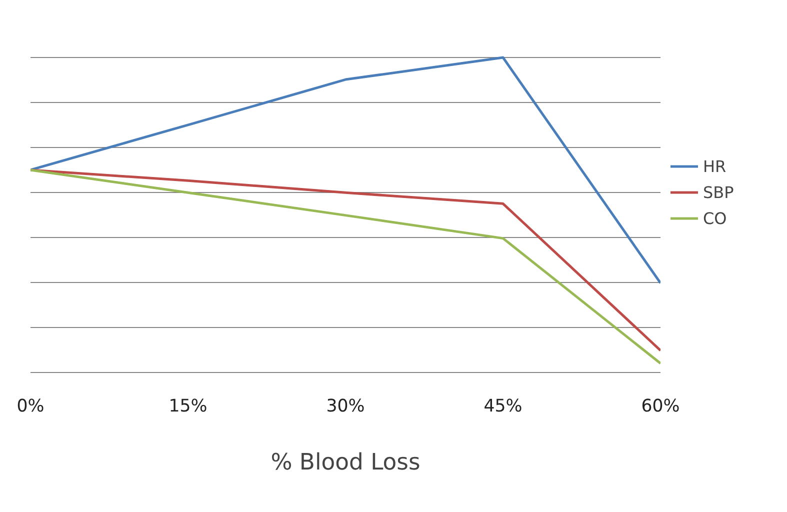 Image resolution: width=787 pixels, height=512 pixels. I want to click on legend-label: SBP, so click(718, 192).